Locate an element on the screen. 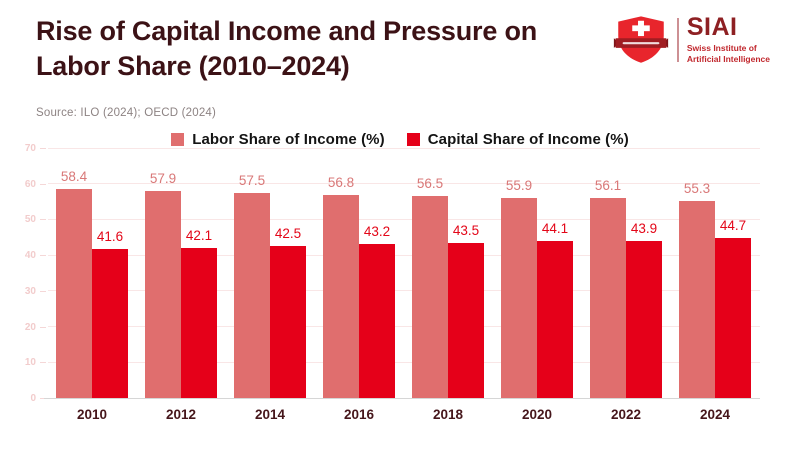  y-tick-label: 40 is located at coordinates (30, 256).